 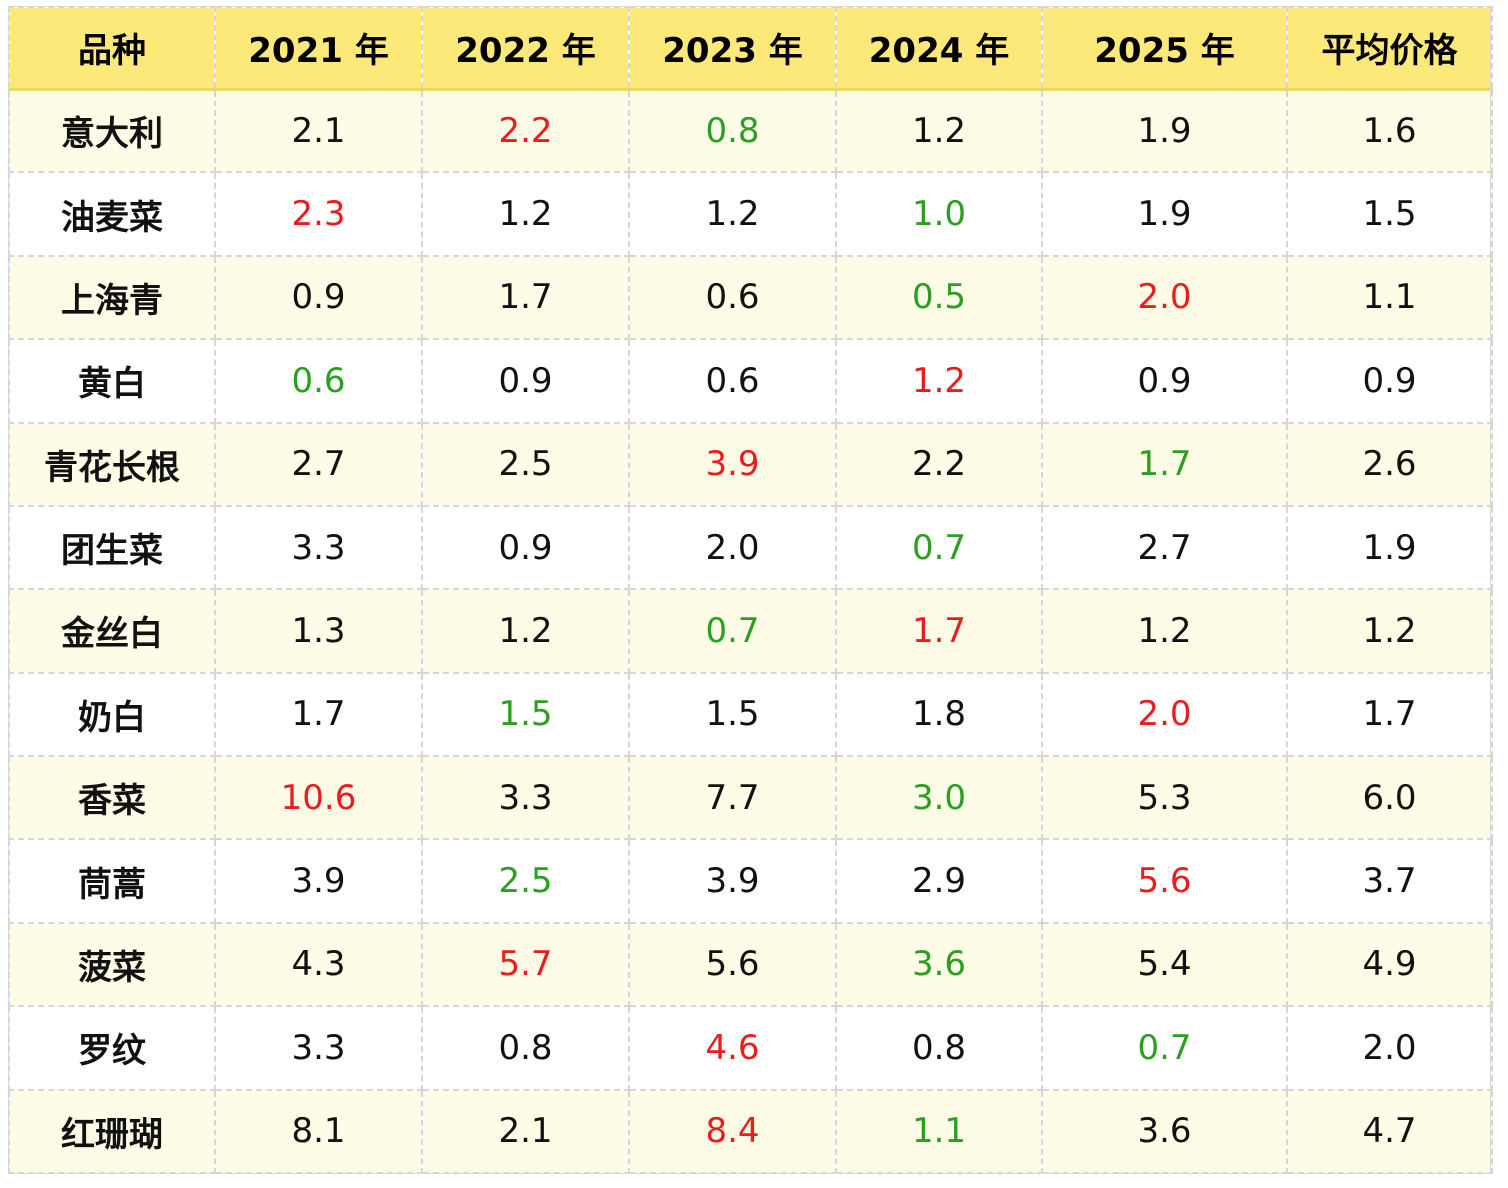 What do you see at coordinates (1389, 714) in the screenshot?
I see `average-price-cell: 1.7` at bounding box center [1389, 714].